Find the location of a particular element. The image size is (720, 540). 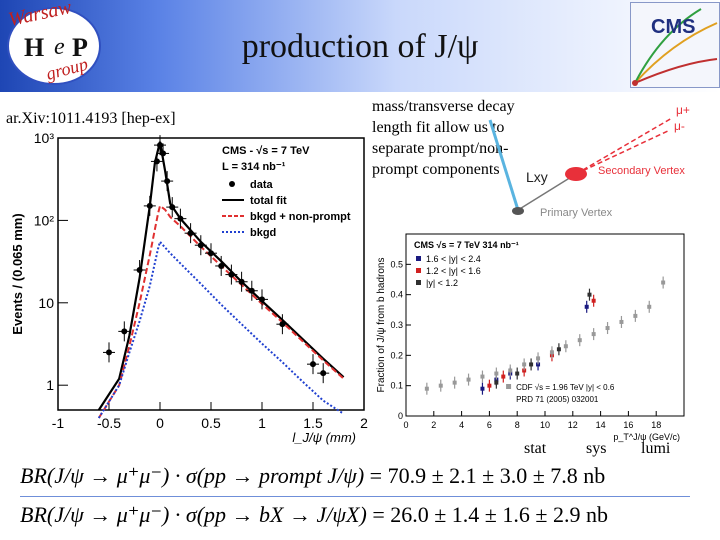

x-tick-label: 6 is located at coordinates (489, 425).